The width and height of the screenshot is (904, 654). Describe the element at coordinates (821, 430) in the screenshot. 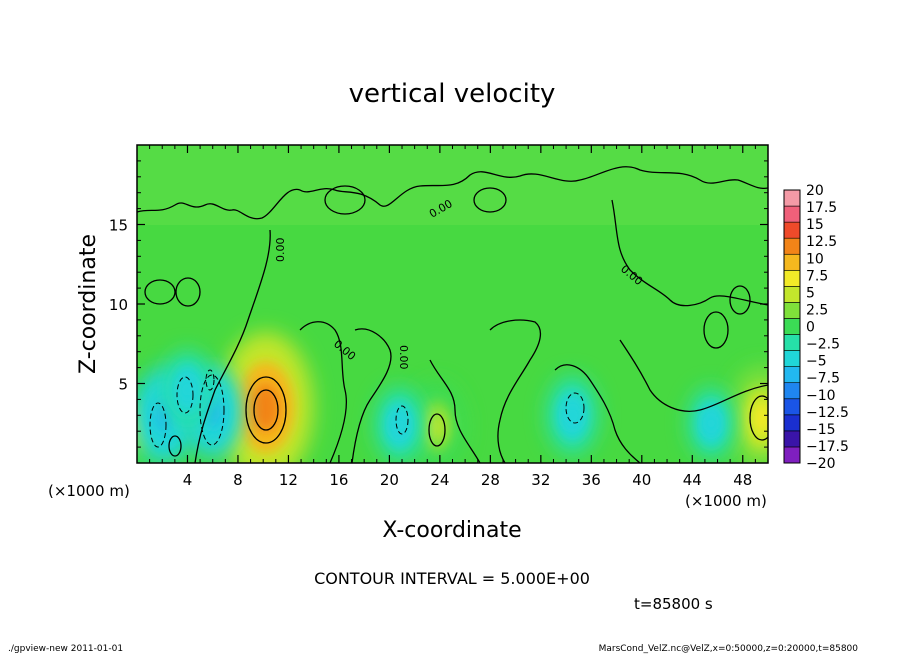

I see `colorbar-label: −15` at that location.